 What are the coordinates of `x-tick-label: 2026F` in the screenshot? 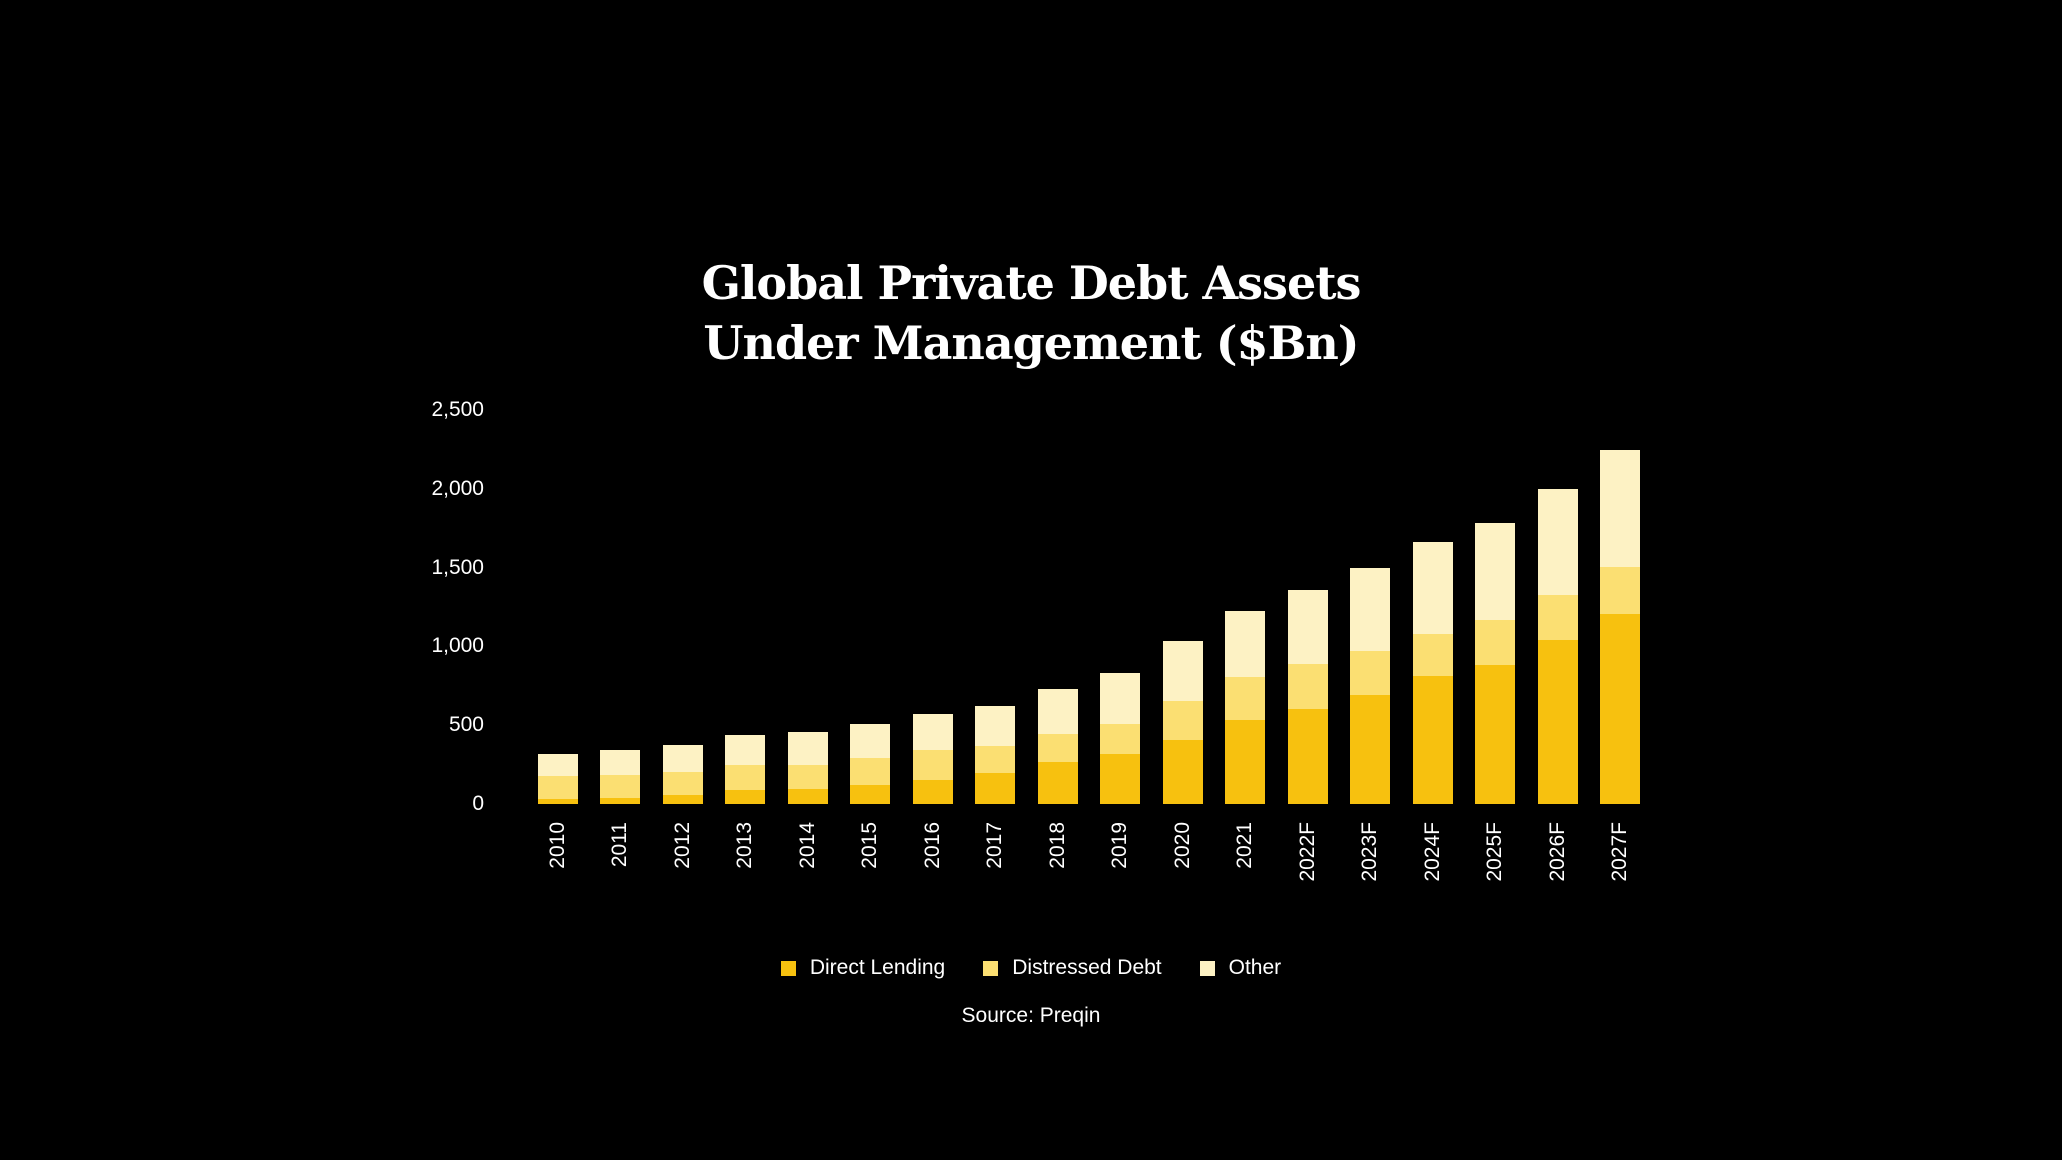 It's located at (1557, 852).